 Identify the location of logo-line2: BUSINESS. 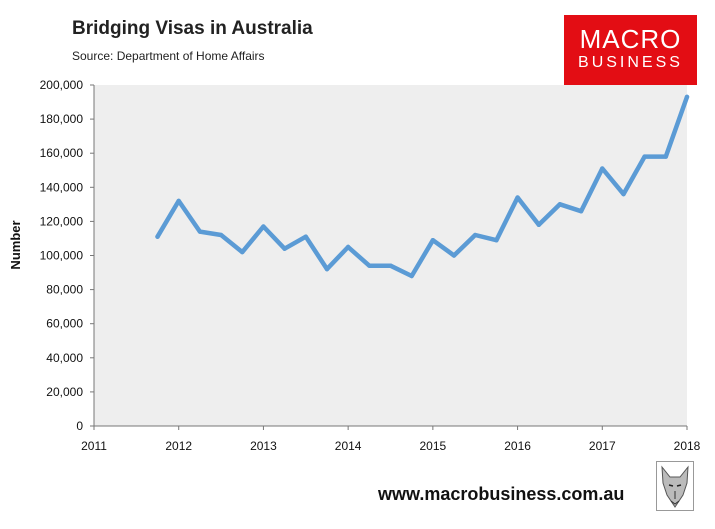
(630, 62).